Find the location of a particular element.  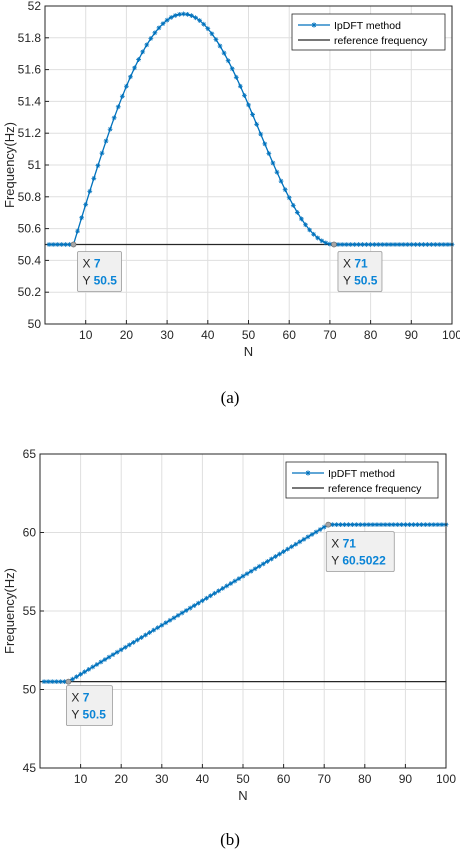

datatip-x-value: 71 is located at coordinates (350, 544).